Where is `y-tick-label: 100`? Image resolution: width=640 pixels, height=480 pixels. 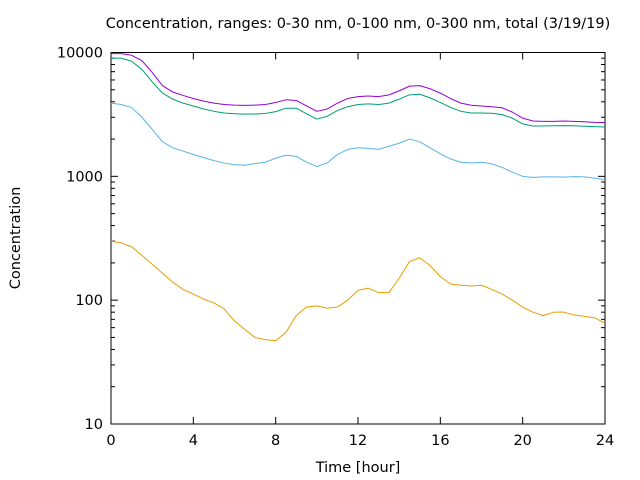
y-tick-label: 100 is located at coordinates (89, 301).